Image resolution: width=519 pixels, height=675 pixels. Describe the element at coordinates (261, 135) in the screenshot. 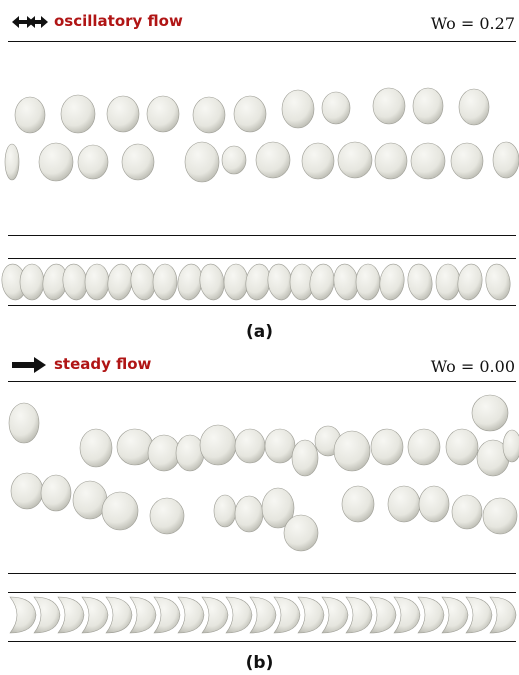

I see `cells-top-view-a` at that location.